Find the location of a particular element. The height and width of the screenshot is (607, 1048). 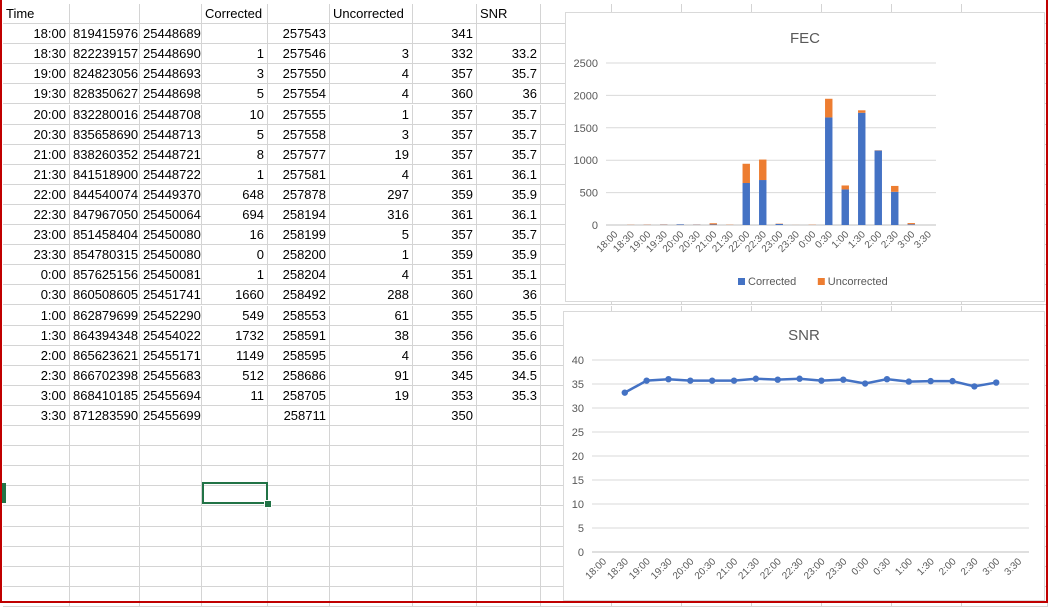

value-cell: 257543 is located at coordinates (299, 34).